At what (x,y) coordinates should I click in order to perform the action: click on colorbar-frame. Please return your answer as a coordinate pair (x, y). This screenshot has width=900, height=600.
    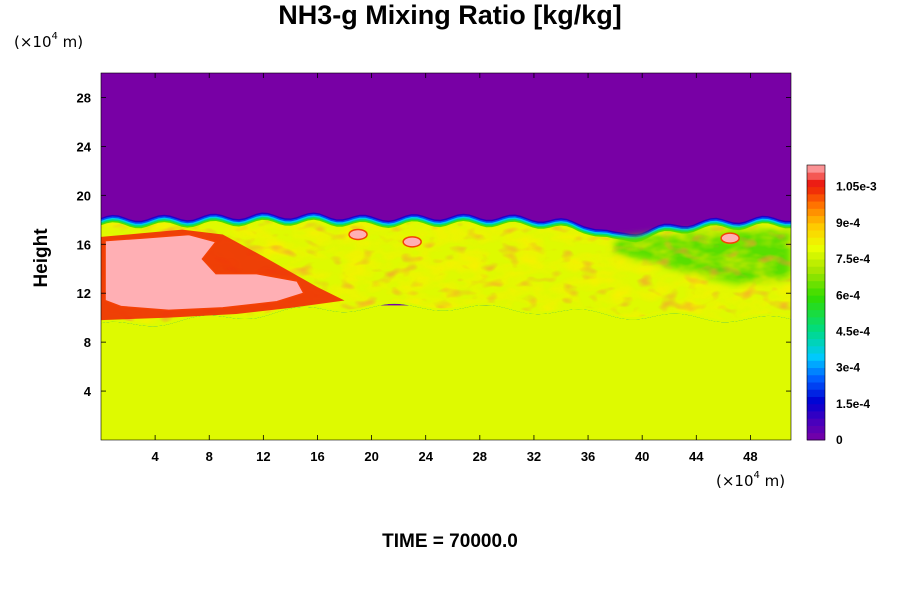
    Looking at the image, I should click on (816, 302).